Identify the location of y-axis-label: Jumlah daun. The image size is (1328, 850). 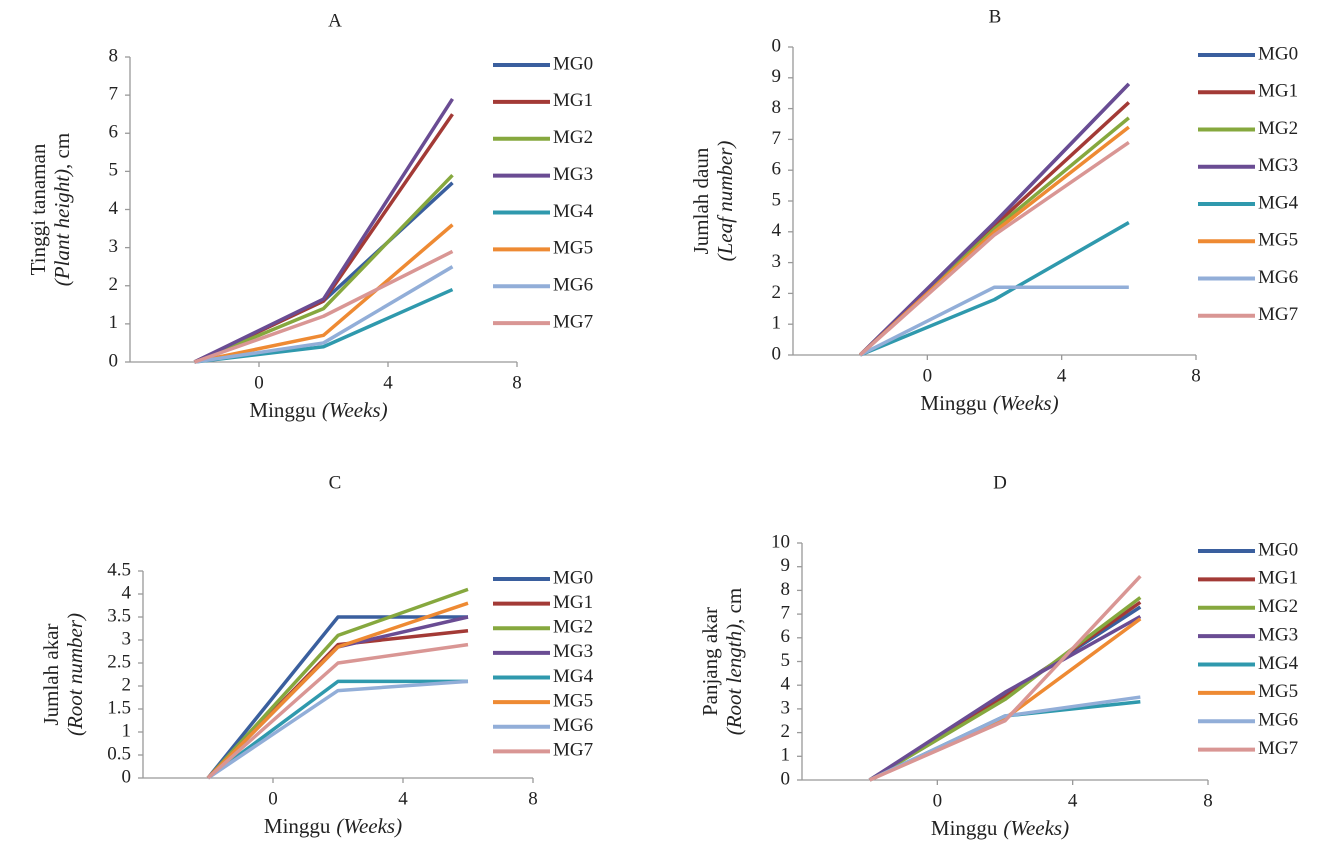
(701, 200).